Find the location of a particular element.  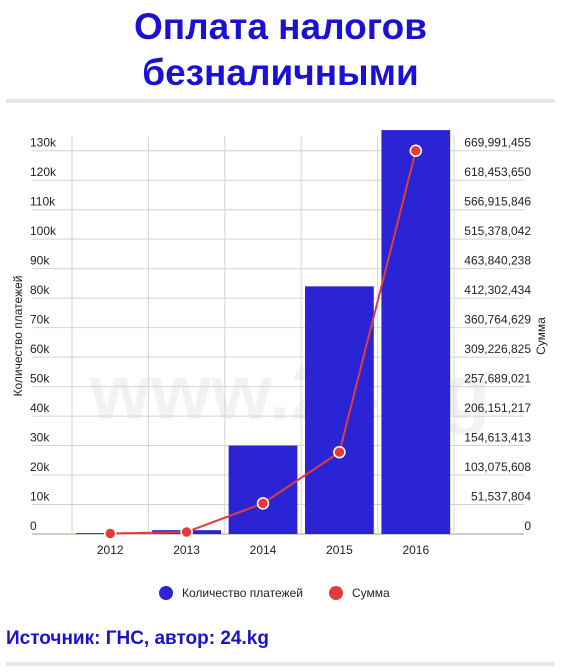

legend-swatch-line is located at coordinates (336, 593).